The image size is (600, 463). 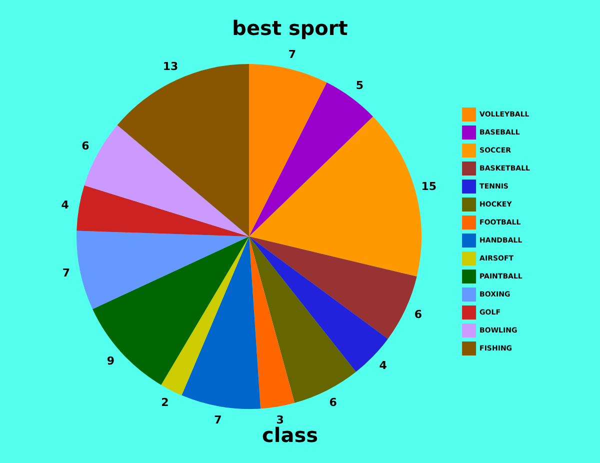 I want to click on data-label: 2, so click(x=165, y=402).